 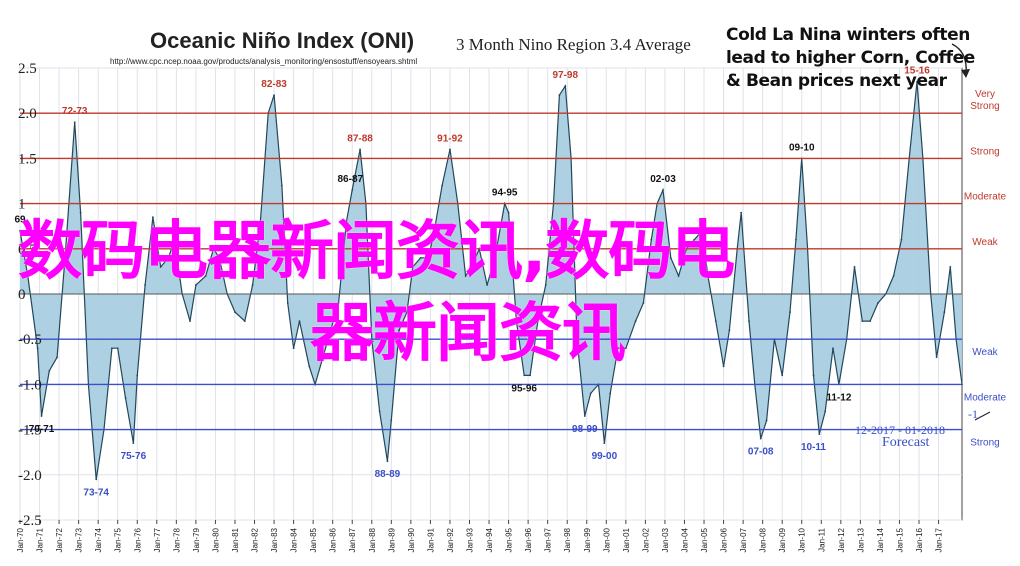 I want to click on x-tick-label: Jan-86, so click(x=333, y=539).